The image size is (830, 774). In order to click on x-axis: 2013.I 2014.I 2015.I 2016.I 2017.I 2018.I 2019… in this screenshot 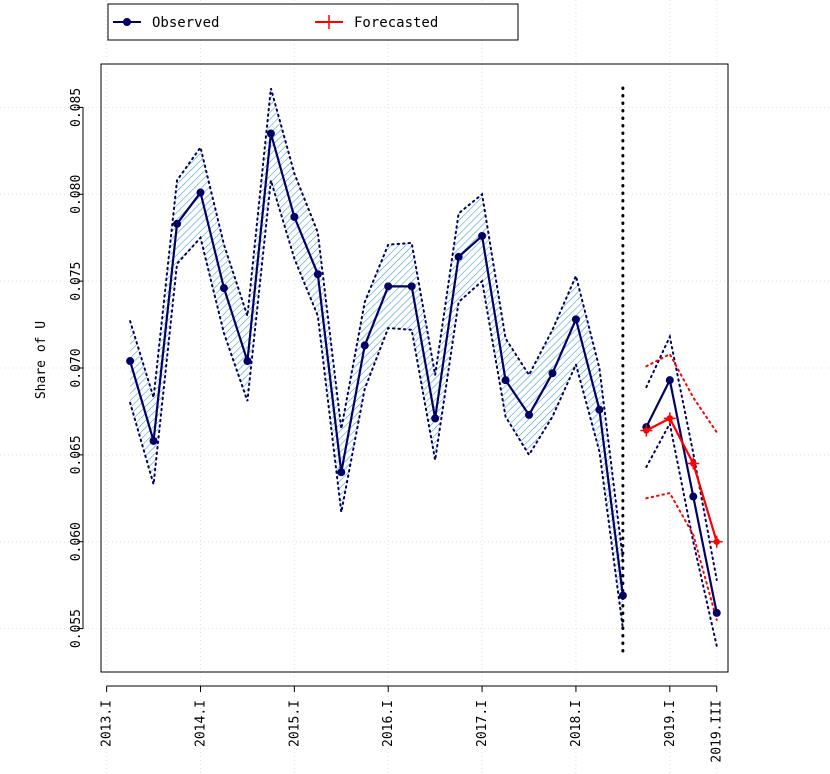, I will do `click(412, 724)`.